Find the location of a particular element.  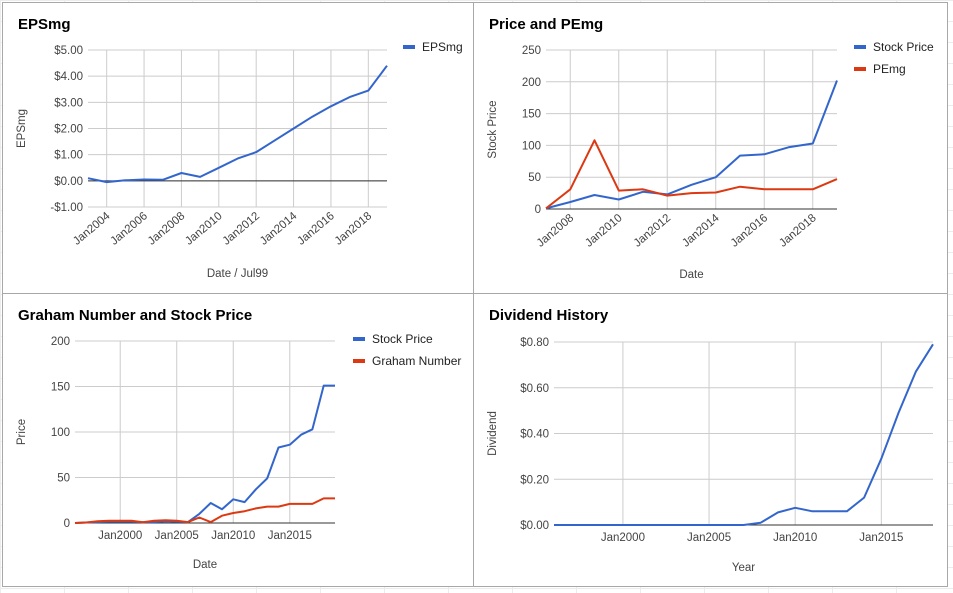

y-tick-label: $0.80 is located at coordinates (534, 343).